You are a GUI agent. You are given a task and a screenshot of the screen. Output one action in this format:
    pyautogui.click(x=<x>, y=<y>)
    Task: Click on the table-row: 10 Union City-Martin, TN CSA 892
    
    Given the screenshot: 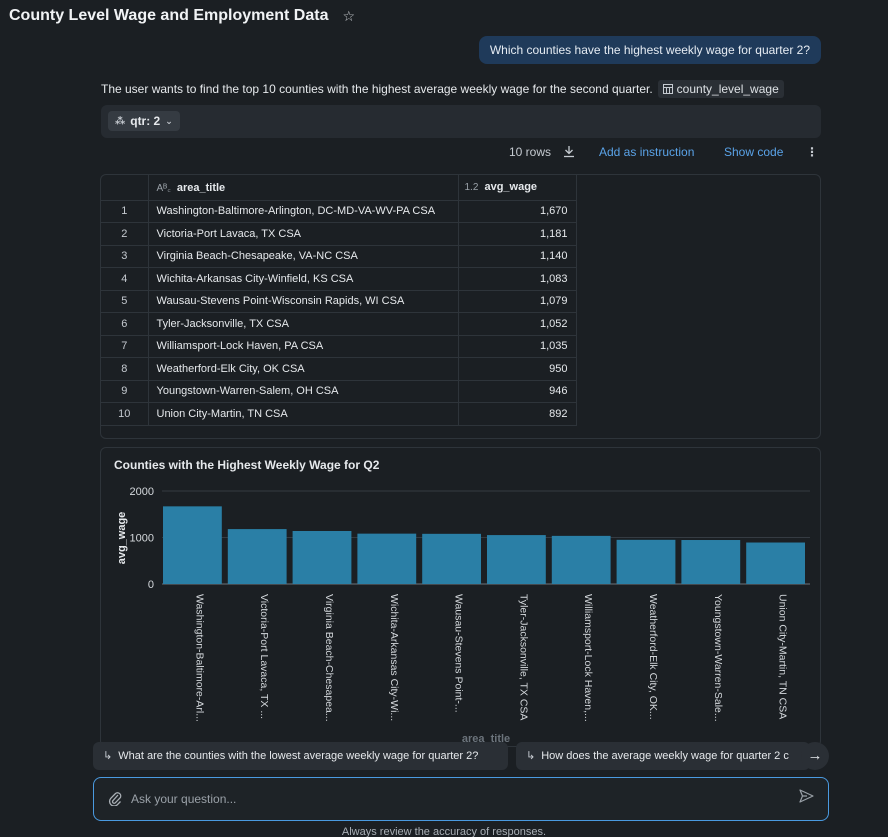 What is the action you would take?
    pyautogui.click(x=339, y=414)
    